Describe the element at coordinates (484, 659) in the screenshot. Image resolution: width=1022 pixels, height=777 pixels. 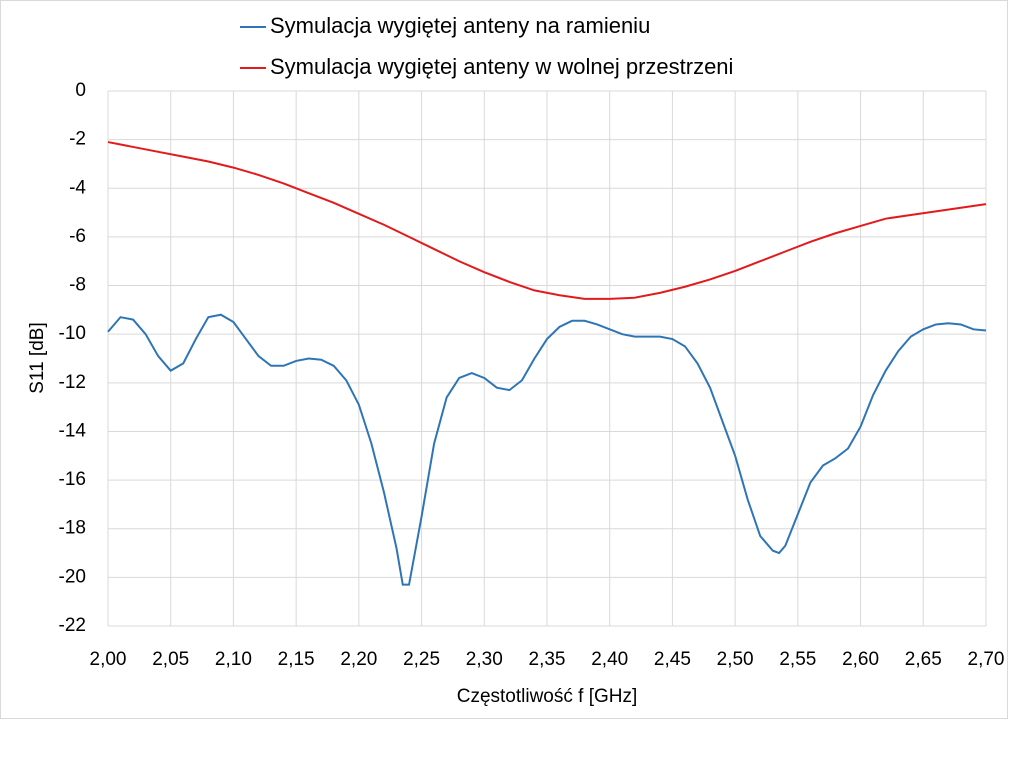
I see `x-tick-label: 2,30` at that location.